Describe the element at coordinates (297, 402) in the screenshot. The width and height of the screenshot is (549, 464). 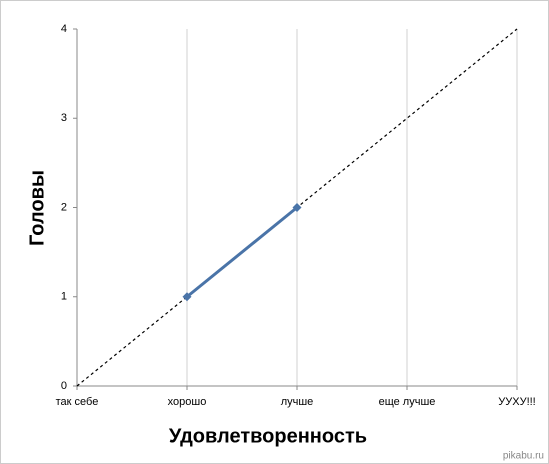
I see `x-tick-label: лучше` at that location.